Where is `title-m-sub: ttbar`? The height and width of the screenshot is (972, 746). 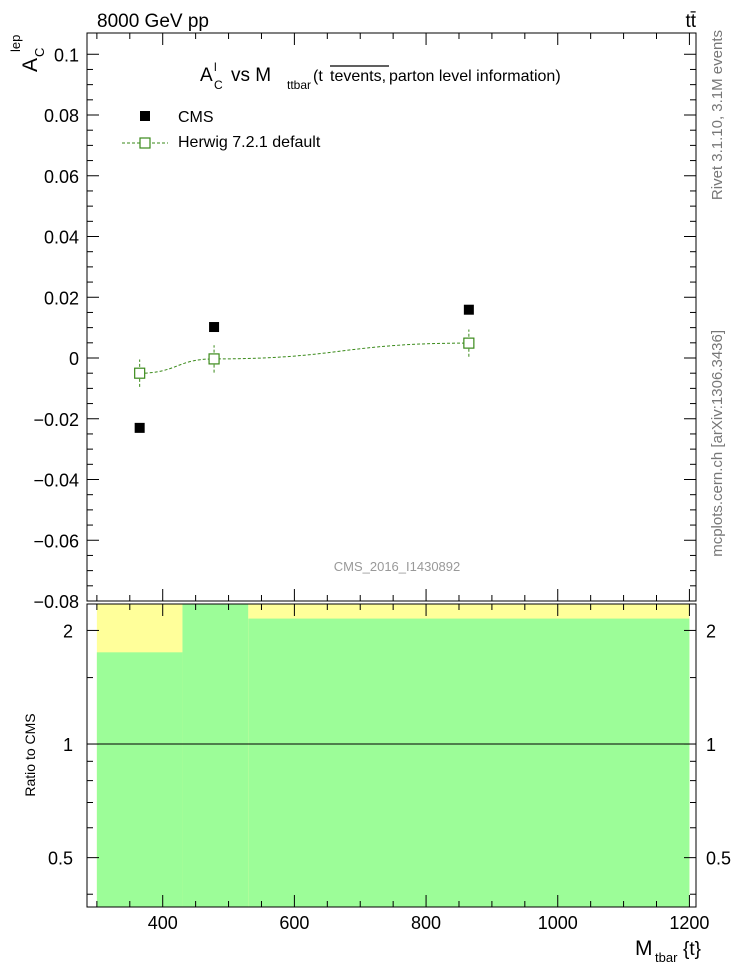 title-m-sub: ttbar is located at coordinates (299, 85).